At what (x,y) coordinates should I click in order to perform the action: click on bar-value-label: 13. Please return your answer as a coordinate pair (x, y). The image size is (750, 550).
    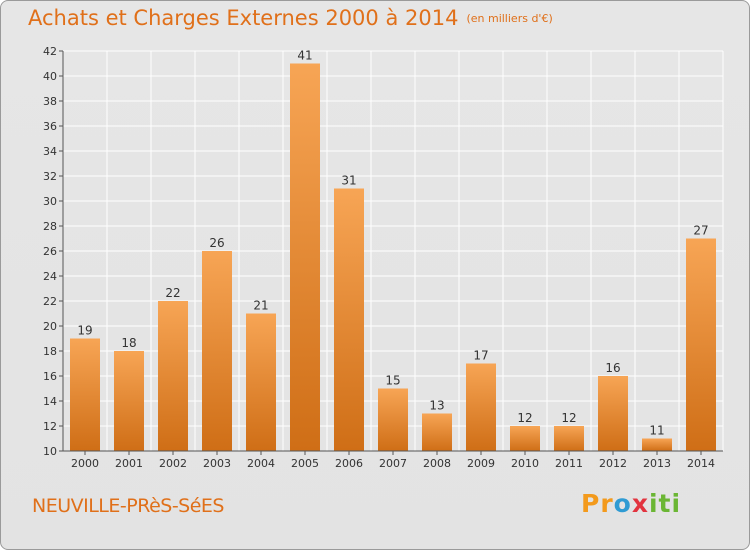
    Looking at the image, I should click on (436, 406).